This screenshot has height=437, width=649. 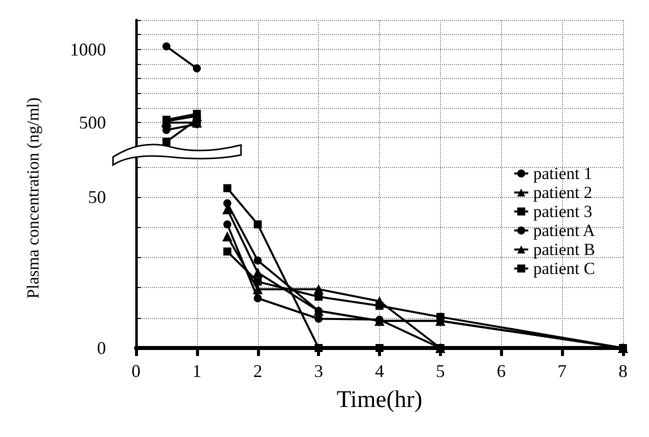 What do you see at coordinates (92, 122) in the screenshot?
I see `y-tick-label: 500` at bounding box center [92, 122].